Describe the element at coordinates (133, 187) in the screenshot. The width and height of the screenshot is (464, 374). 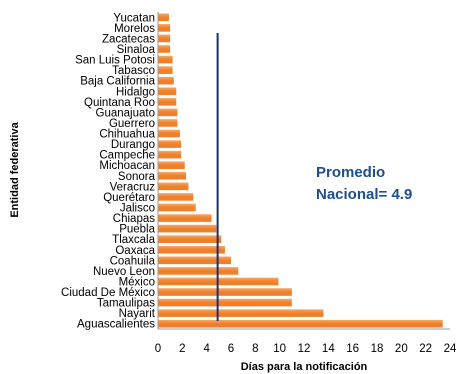
I see `category-label: Veracruz` at that location.